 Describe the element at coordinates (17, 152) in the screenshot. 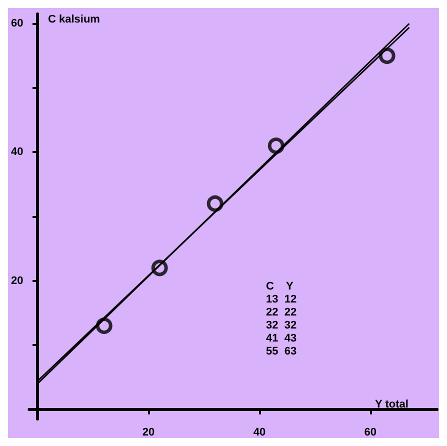

I see `y-tick-label: 40` at that location.